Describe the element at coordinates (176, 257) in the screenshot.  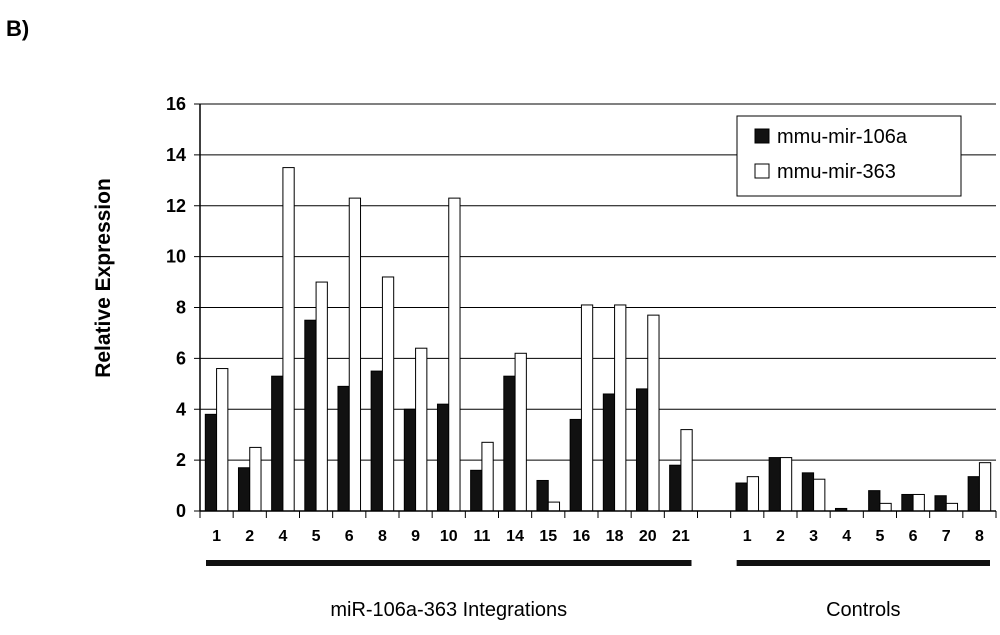
I see `y-tick-label: 10` at that location.